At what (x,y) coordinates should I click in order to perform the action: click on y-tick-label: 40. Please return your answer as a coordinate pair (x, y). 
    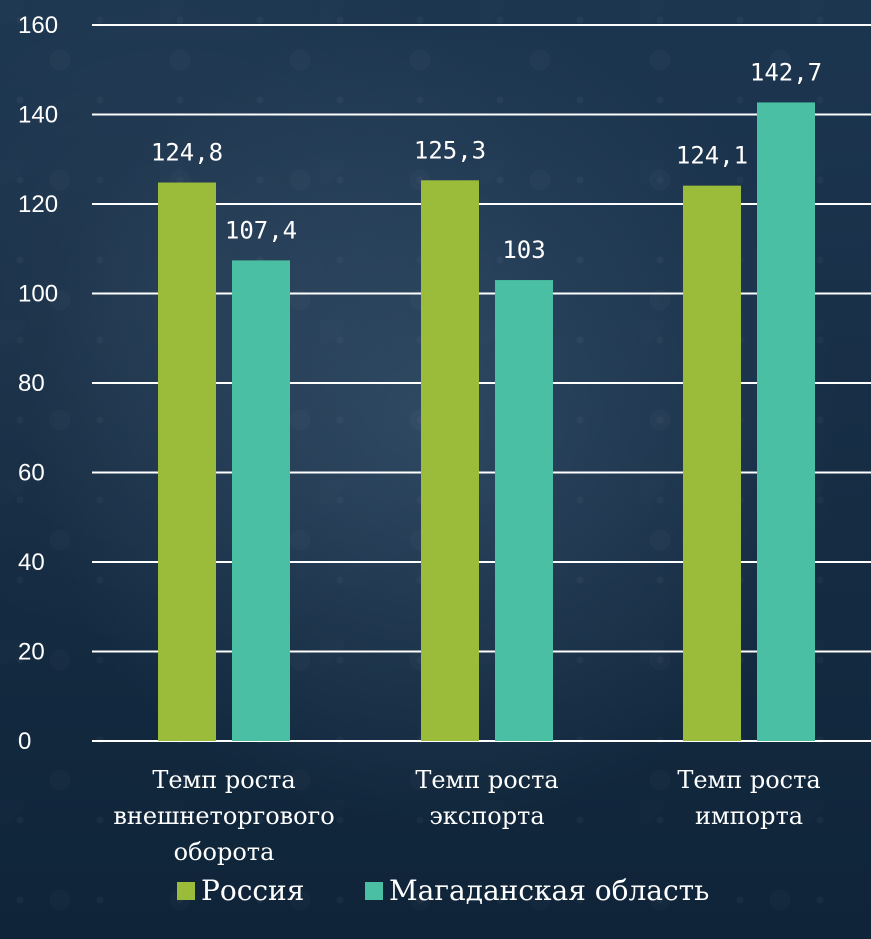
    Looking at the image, I should click on (31, 562).